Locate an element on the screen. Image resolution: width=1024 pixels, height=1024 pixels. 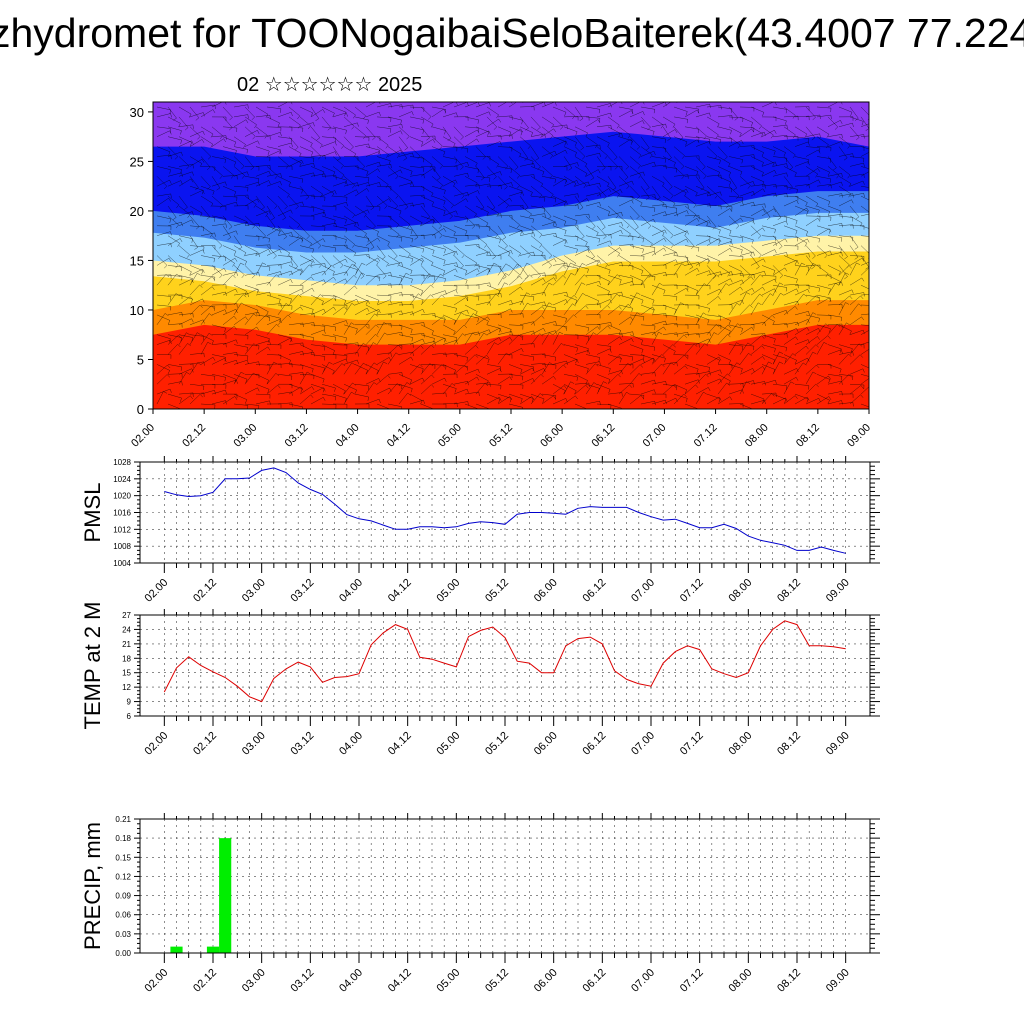
pmsl-xtick-label: 06.00 is located at coordinates (546, 591).